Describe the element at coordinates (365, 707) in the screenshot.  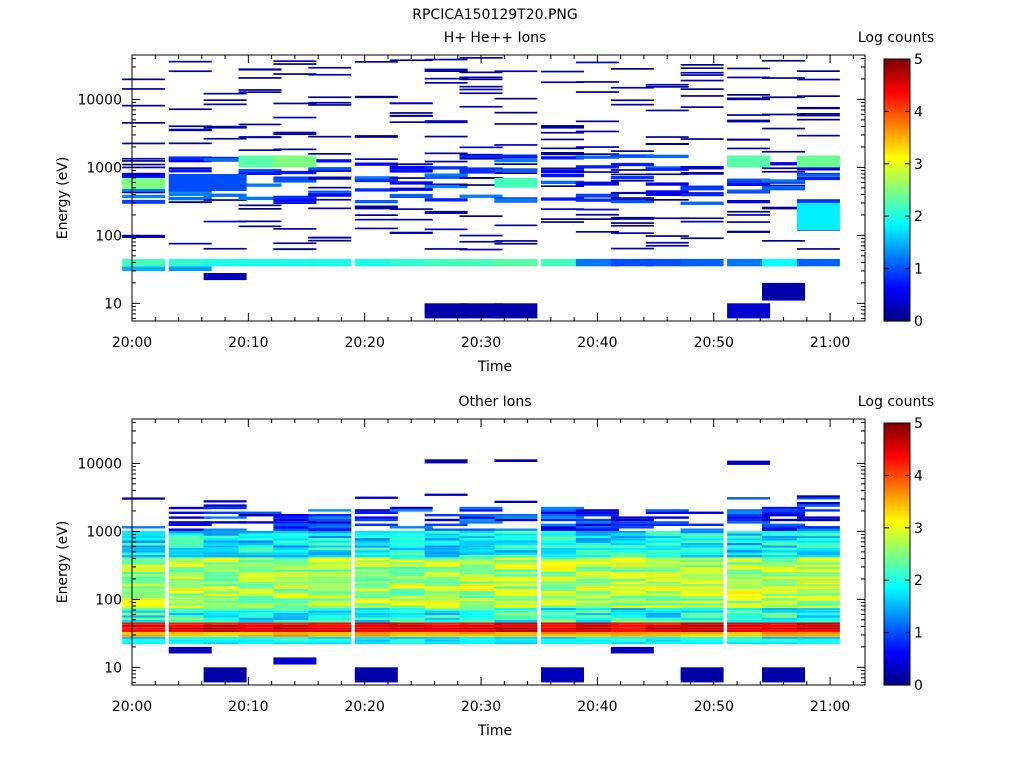
I see `x-tick-label: 20:20` at that location.